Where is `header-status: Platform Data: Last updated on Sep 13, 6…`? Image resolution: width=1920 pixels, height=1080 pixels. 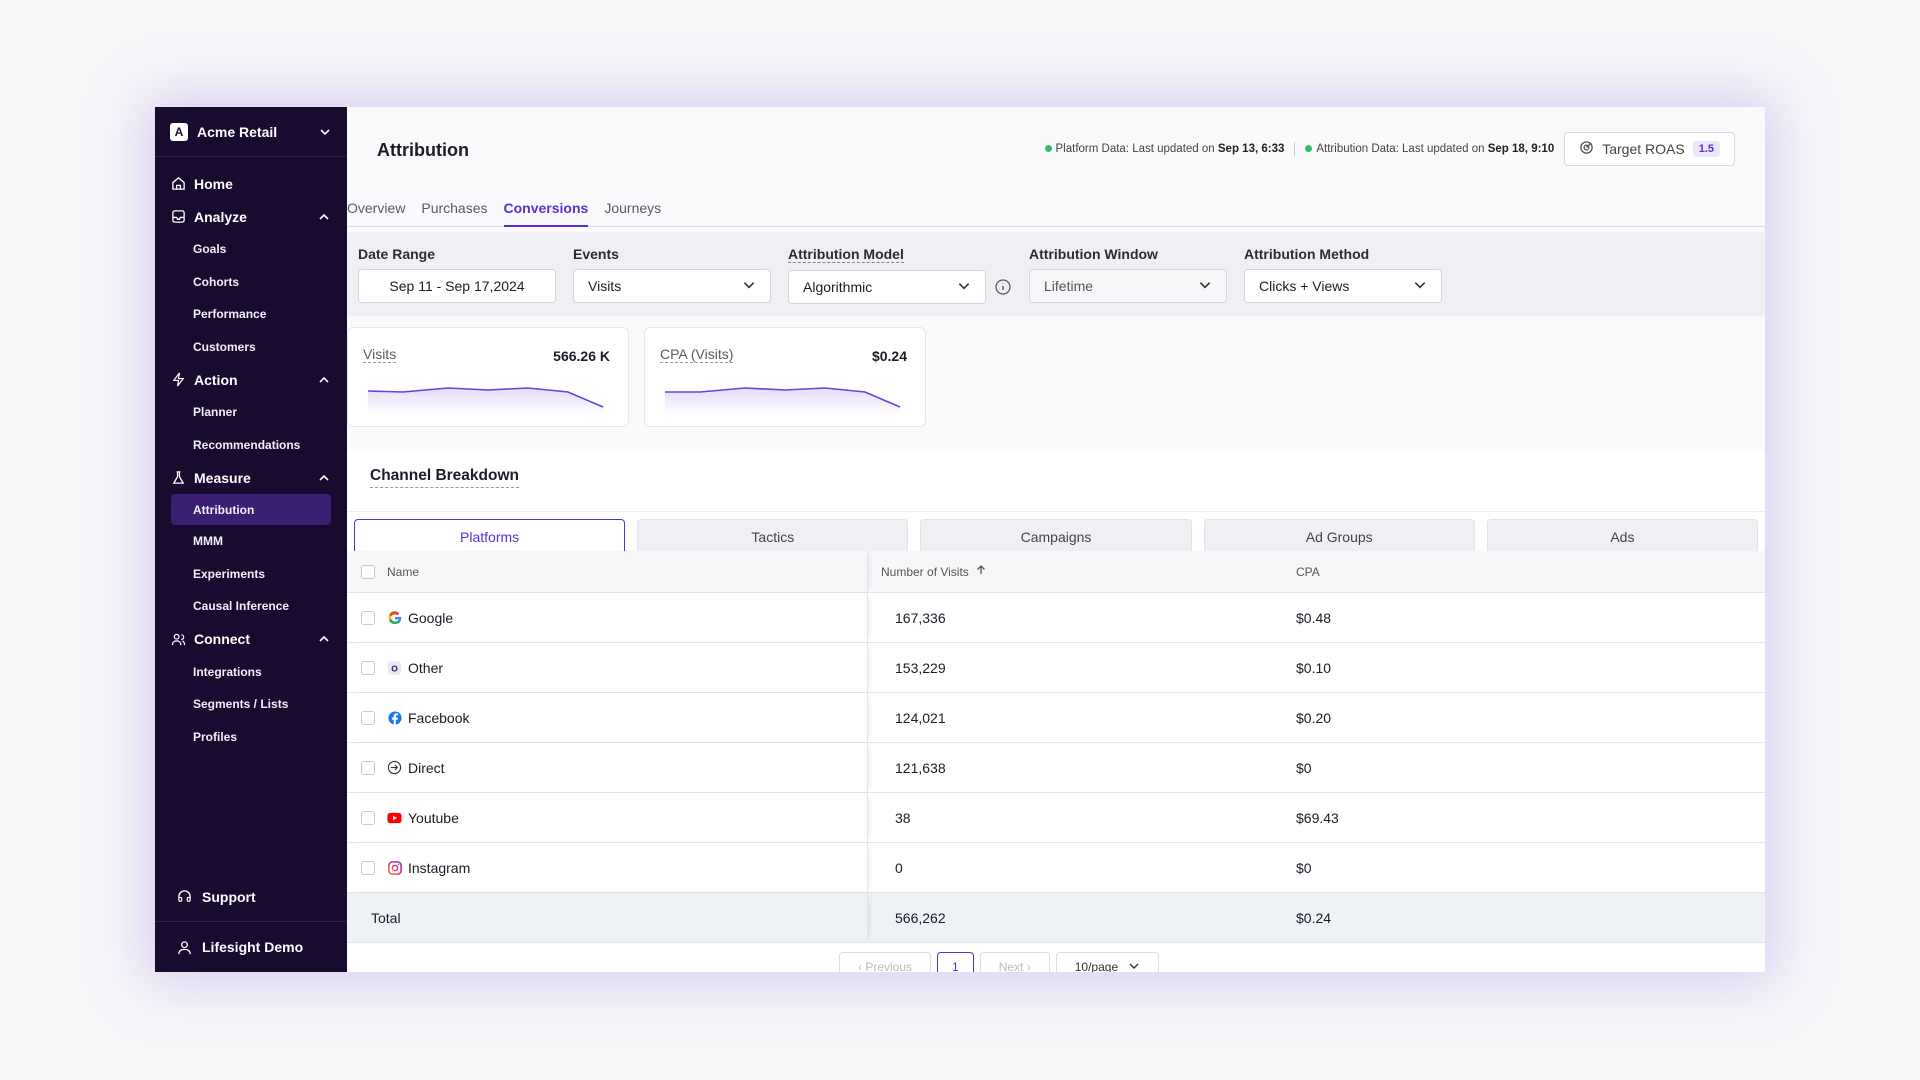 header-status: Platform Data: Last updated on Sep 13, 6… is located at coordinates (1389, 149).